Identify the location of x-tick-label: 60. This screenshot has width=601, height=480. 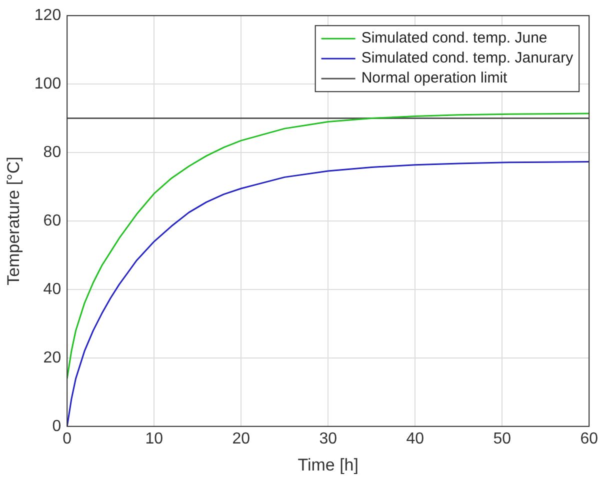
(589, 439).